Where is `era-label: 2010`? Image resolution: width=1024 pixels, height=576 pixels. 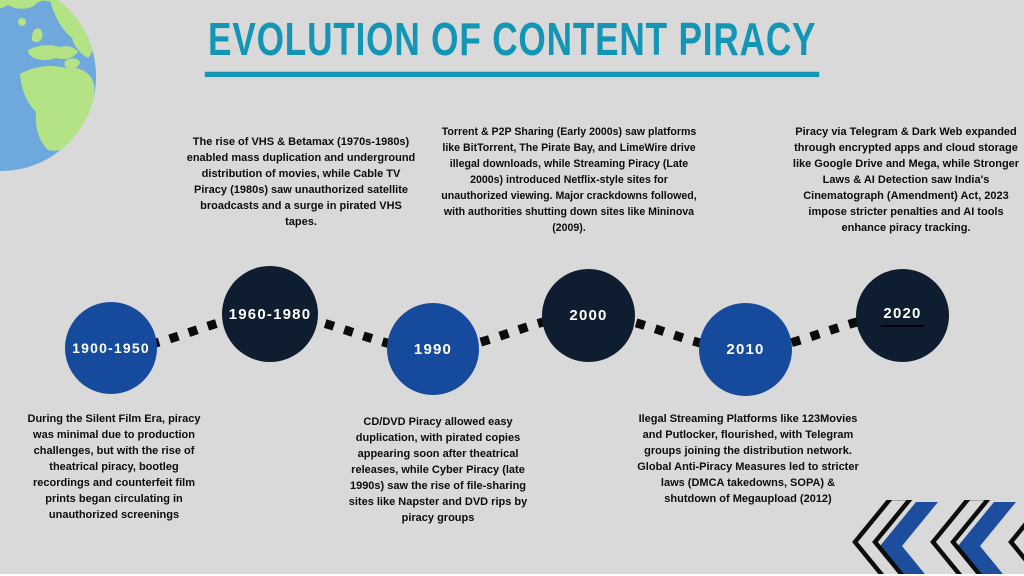 era-label: 2010 is located at coordinates (745, 349).